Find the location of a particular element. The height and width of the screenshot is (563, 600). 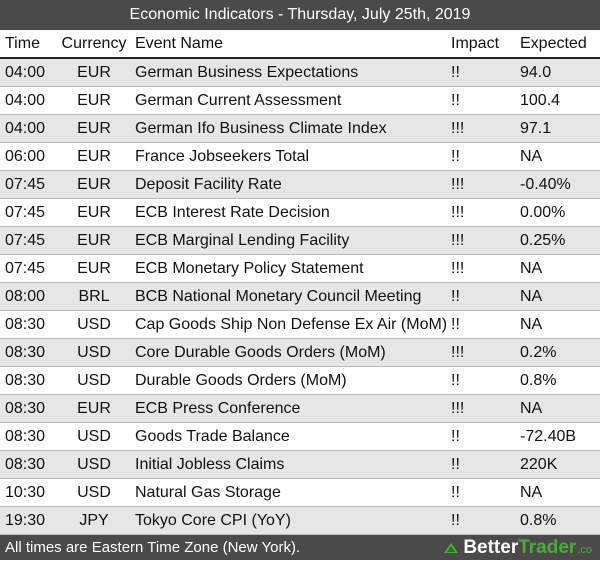

event-name-cell: ECB Monetary Policy Statement is located at coordinates (249, 268).